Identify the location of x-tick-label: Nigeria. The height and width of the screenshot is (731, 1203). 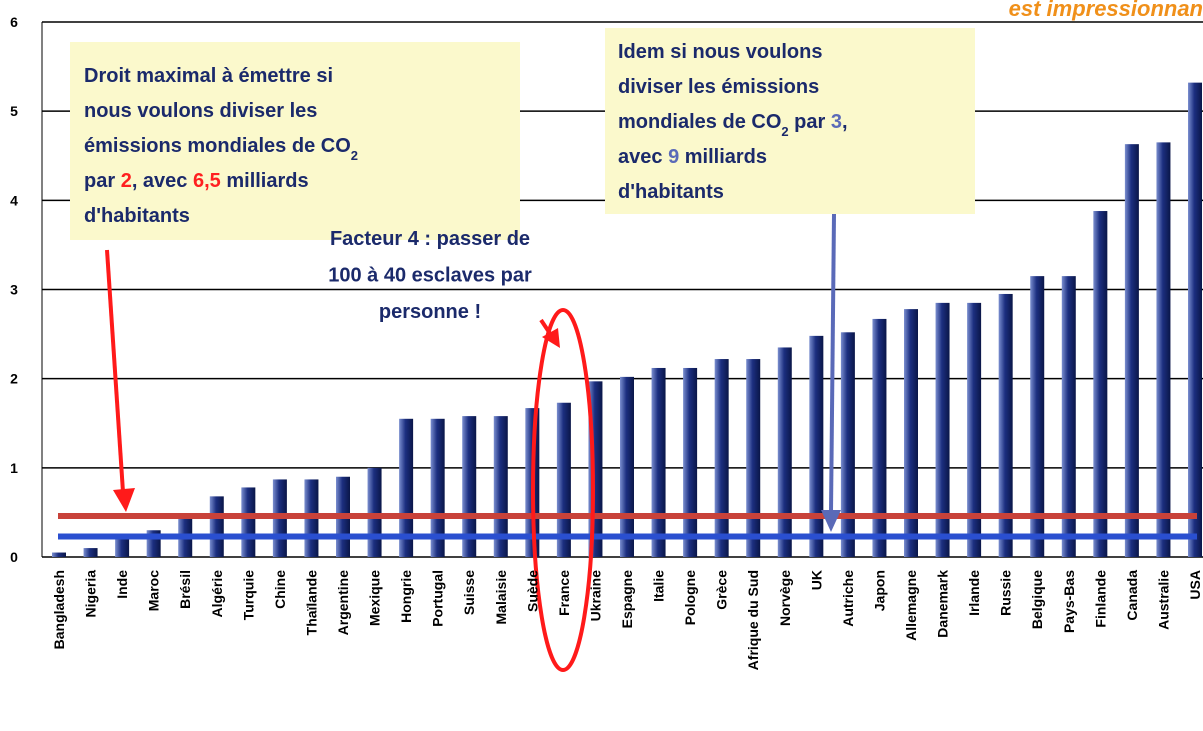
(91, 594).